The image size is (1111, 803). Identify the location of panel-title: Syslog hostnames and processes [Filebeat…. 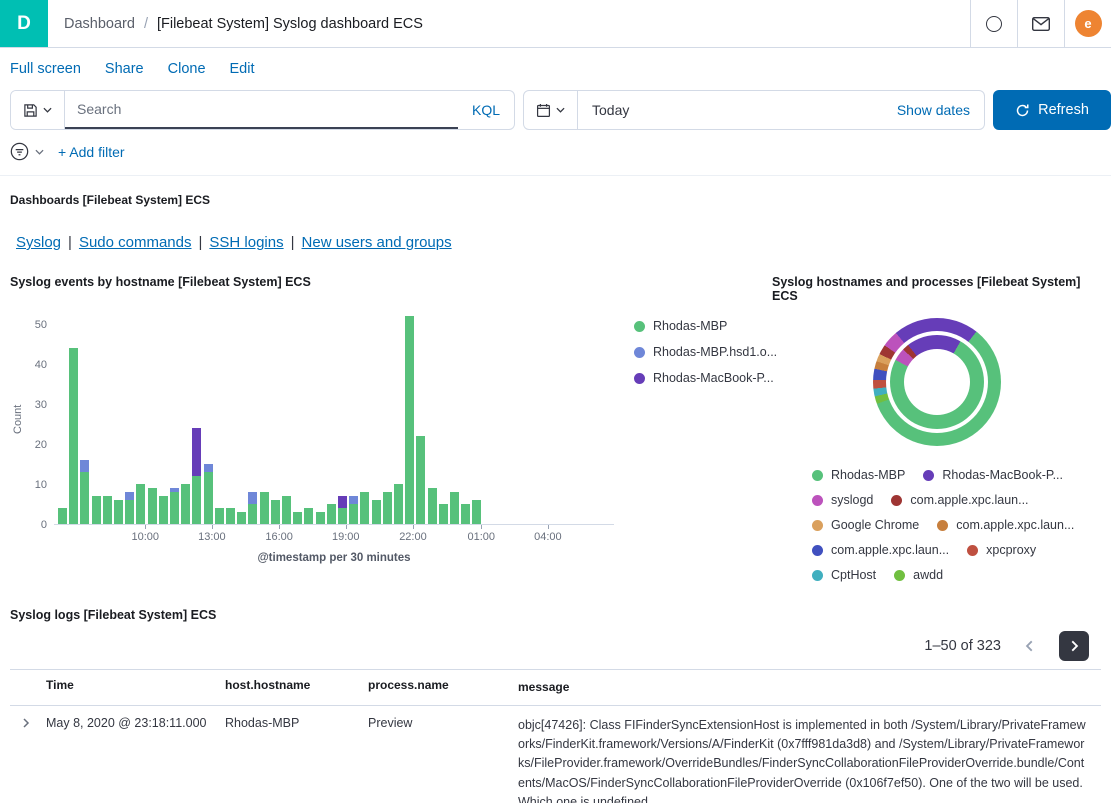
(926, 289).